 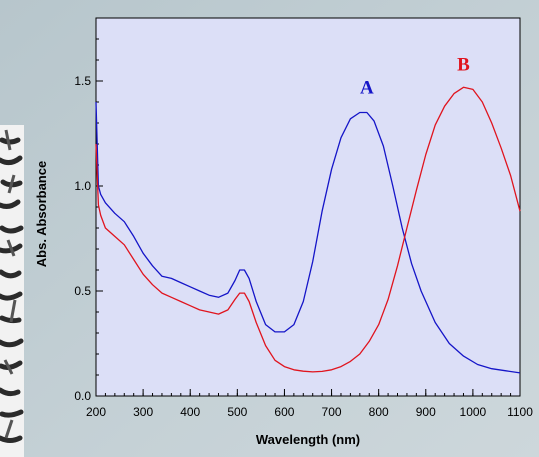 I want to click on annotation-layer: AB, so click(x=415, y=77).